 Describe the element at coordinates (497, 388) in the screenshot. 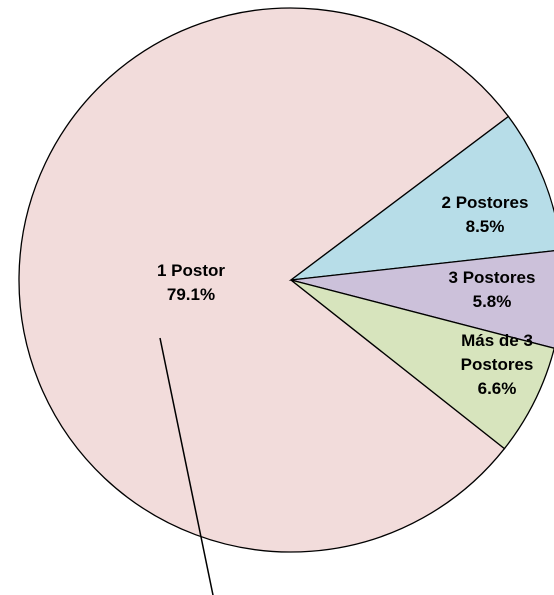

I see `value-label: 6.6%` at that location.